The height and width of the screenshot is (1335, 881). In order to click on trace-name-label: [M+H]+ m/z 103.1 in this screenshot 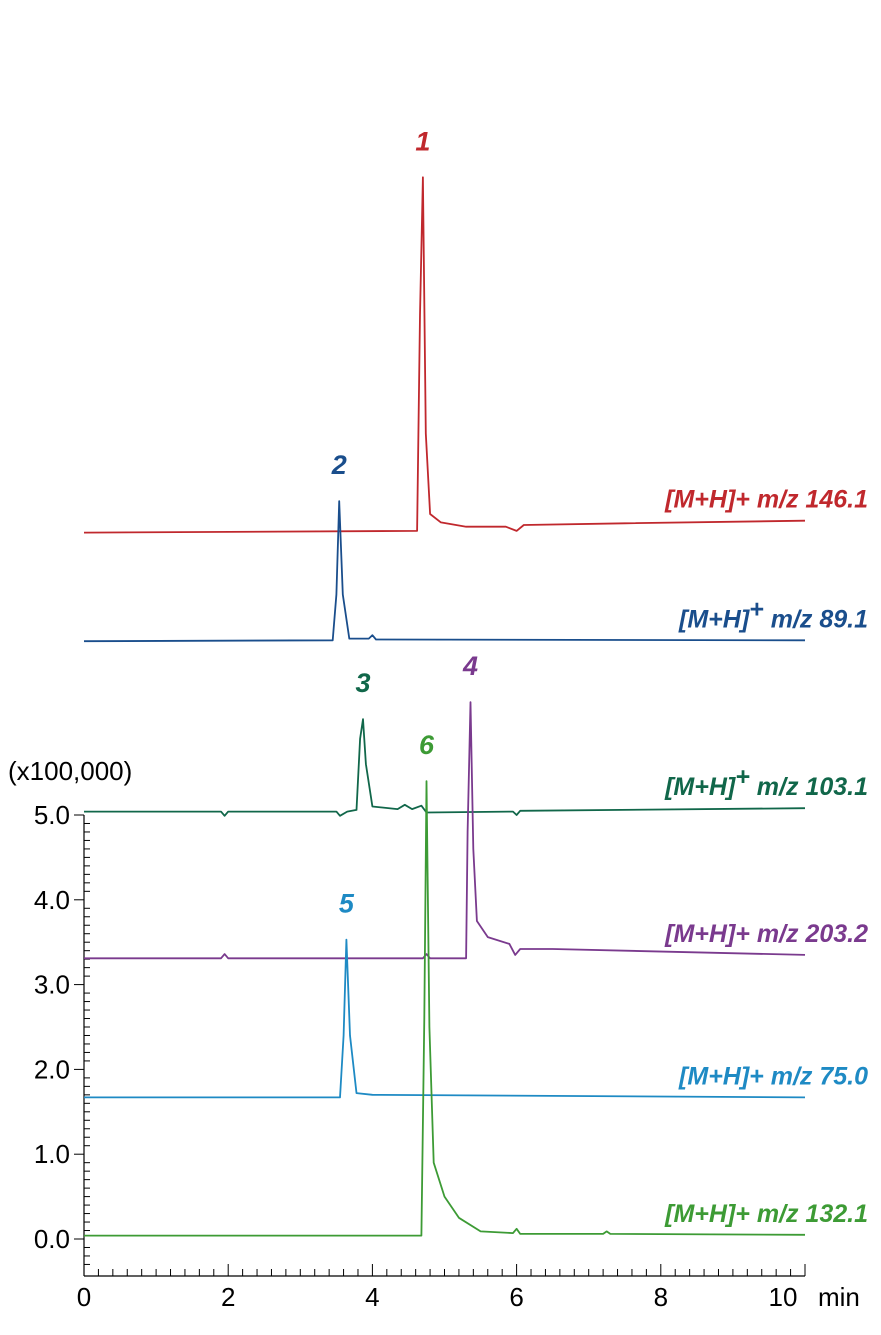, I will do `click(766, 782)`.